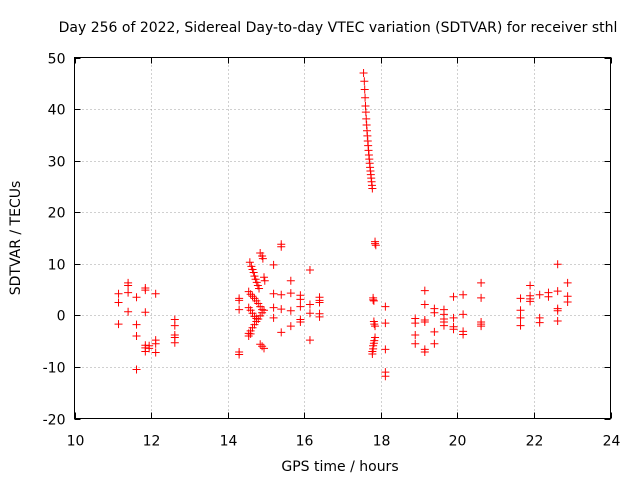  Describe the element at coordinates (535, 442) in the screenshot. I see `x-tick-label: 22` at that location.